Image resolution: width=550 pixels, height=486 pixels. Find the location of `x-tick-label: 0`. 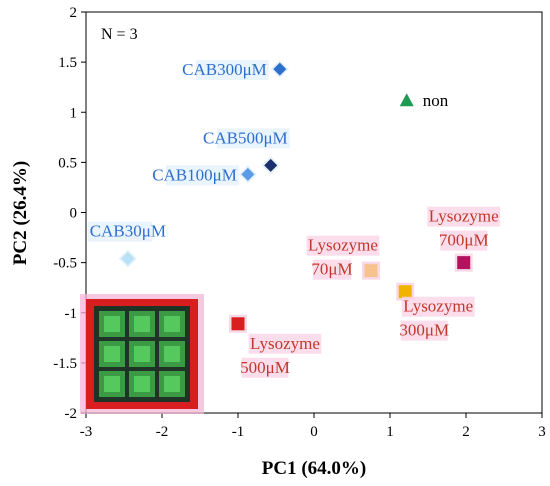

x-tick-label: 0 is located at coordinates (314, 432).